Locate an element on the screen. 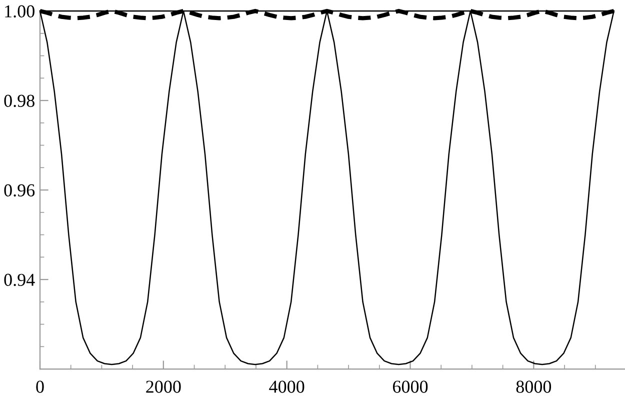 This screenshot has width=625, height=397. x-tick-label: 2000 is located at coordinates (163, 386).